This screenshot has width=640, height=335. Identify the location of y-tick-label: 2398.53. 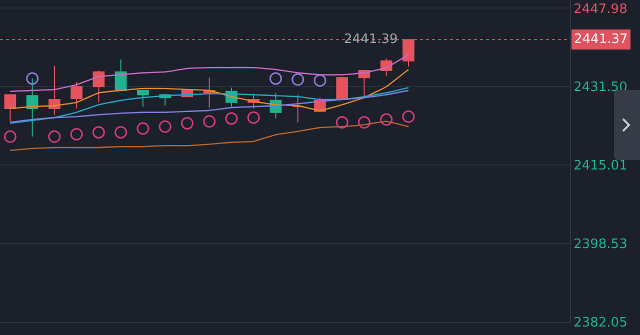
(601, 244).